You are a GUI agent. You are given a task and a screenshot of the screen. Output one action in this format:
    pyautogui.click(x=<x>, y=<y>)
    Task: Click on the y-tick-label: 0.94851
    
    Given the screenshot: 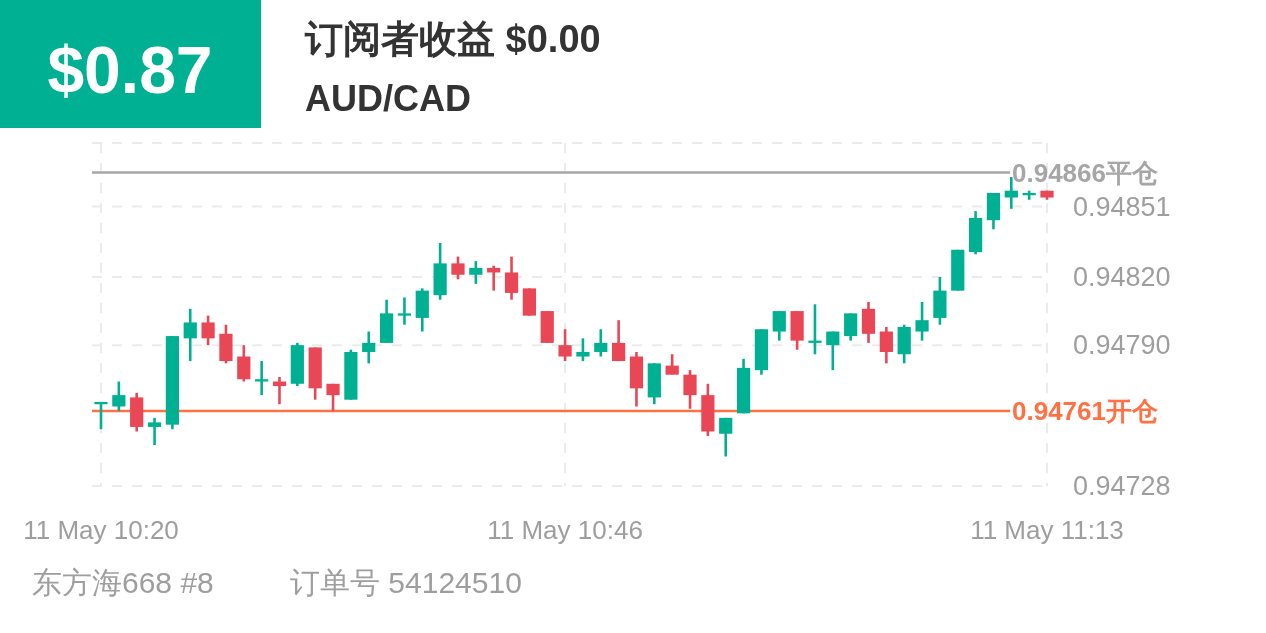 What is the action you would take?
    pyautogui.click(x=1122, y=206)
    